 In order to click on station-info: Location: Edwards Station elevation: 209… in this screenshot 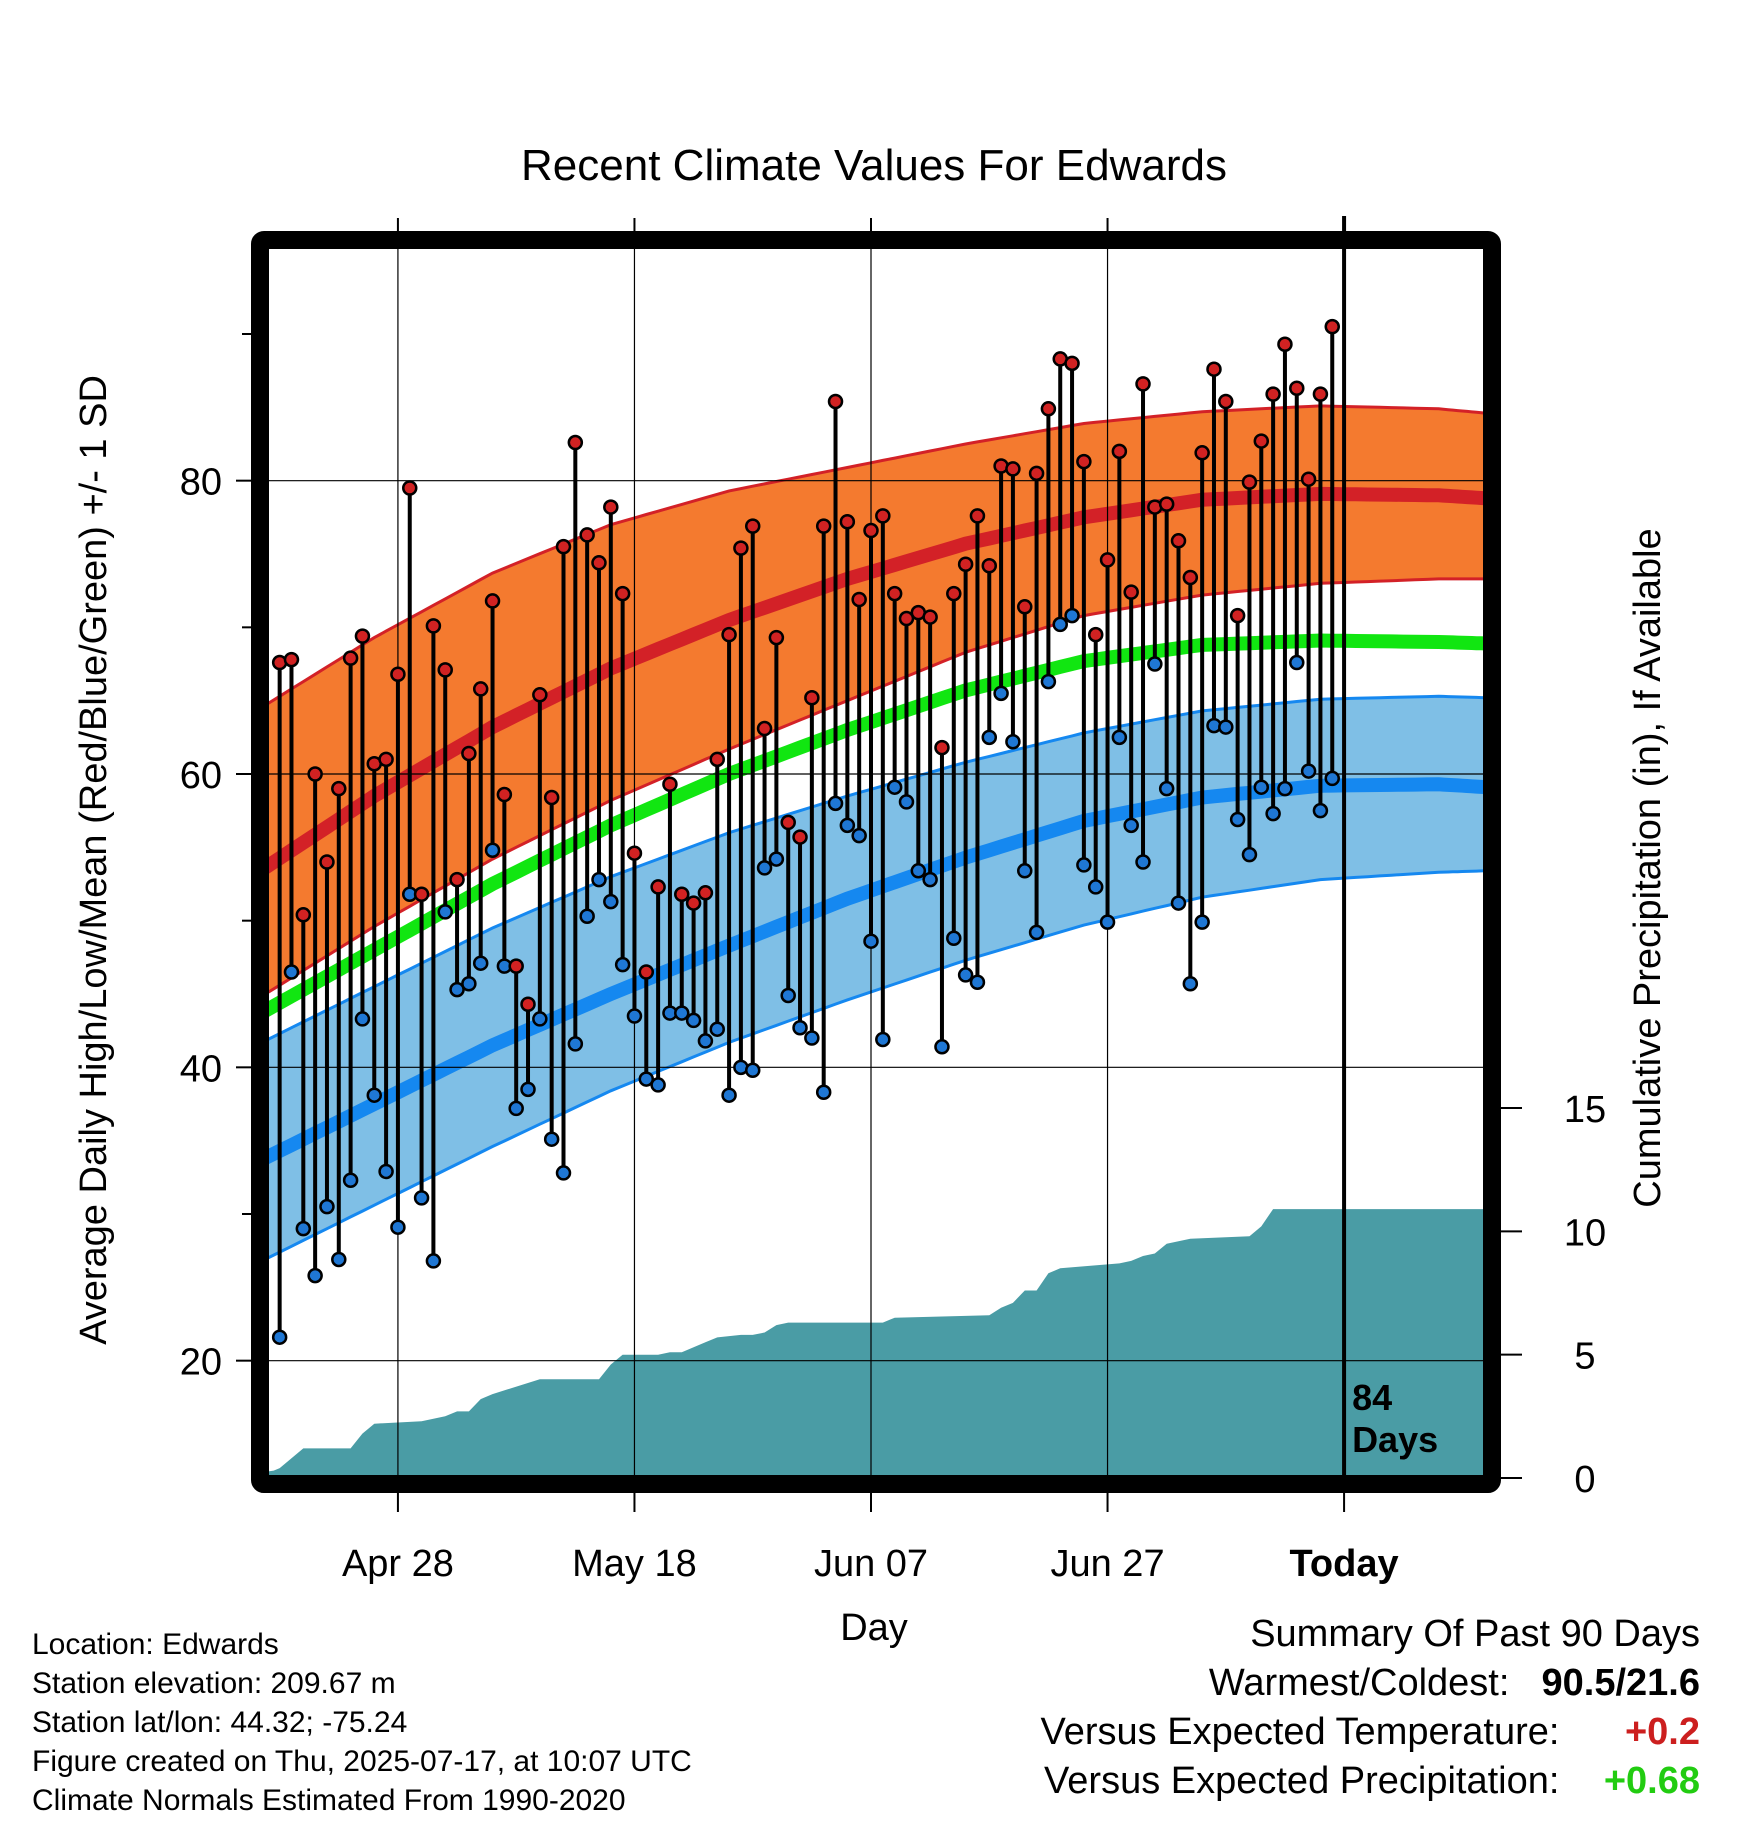, I will do `click(362, 1722)`.